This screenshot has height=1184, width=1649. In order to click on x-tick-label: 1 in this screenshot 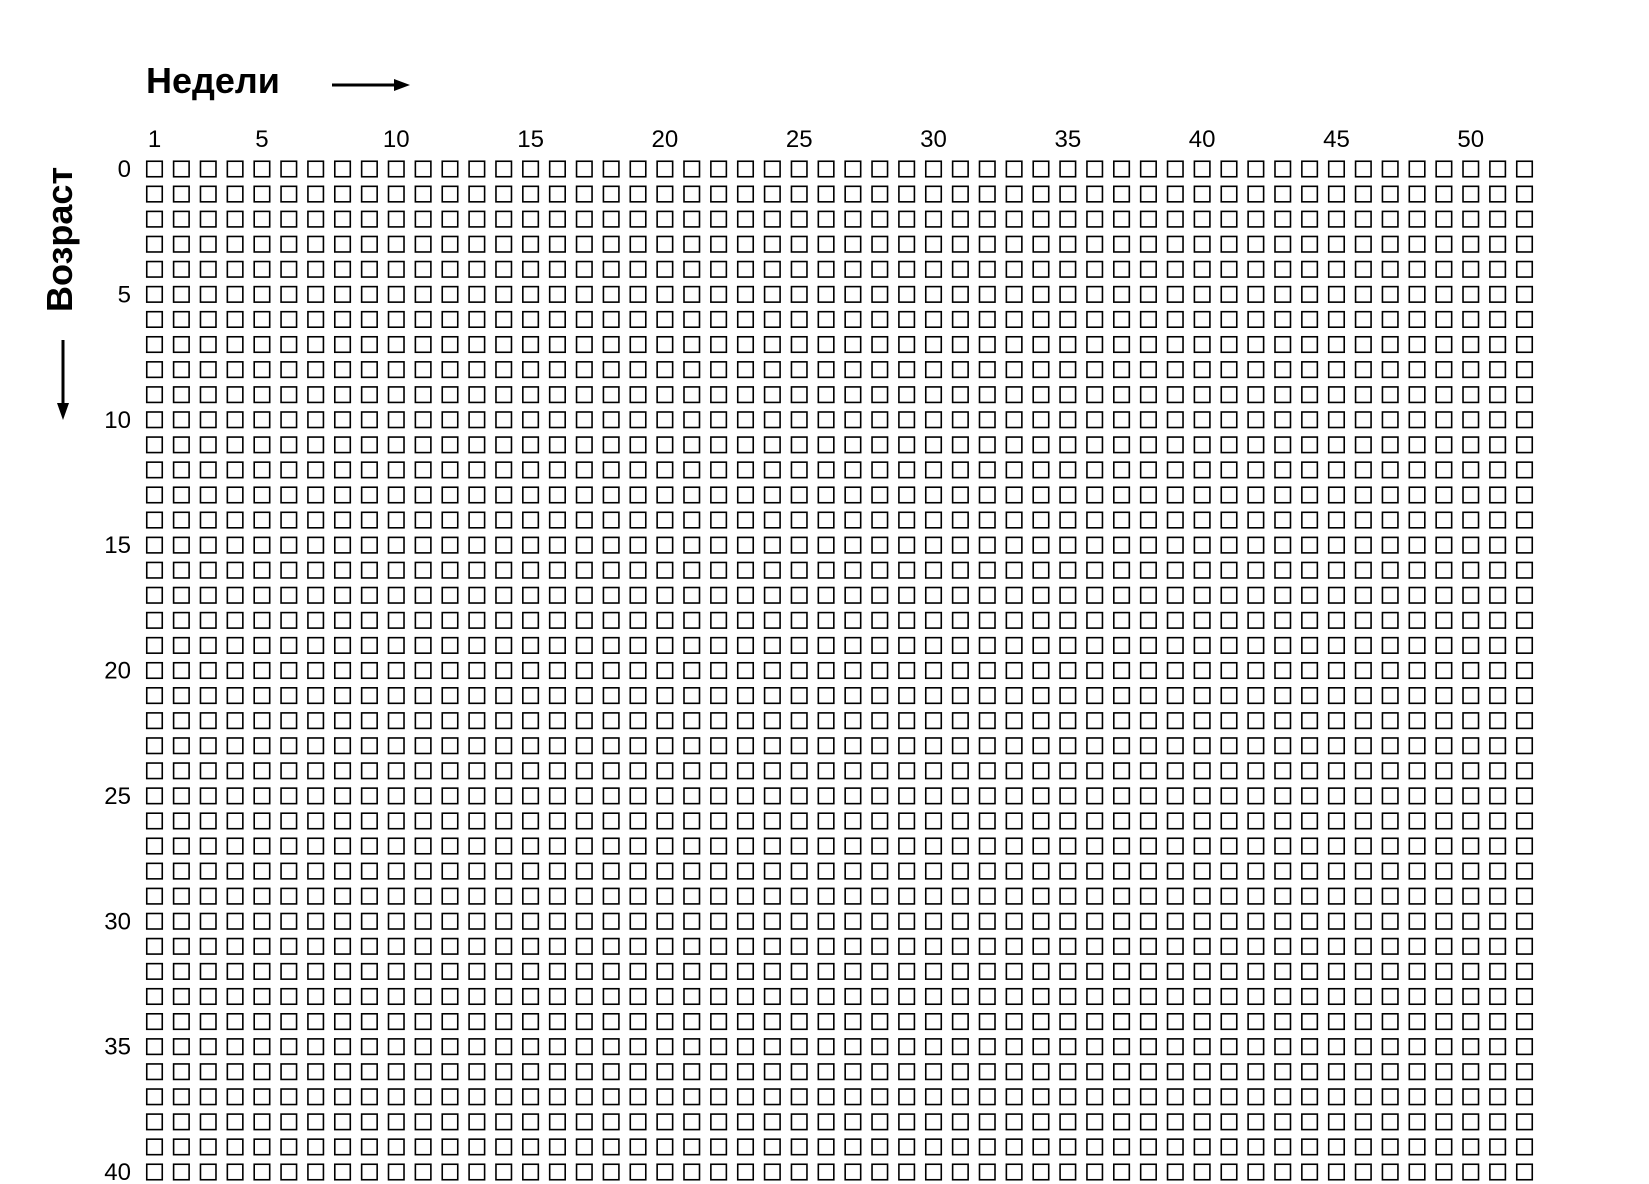, I will do `click(154, 139)`.